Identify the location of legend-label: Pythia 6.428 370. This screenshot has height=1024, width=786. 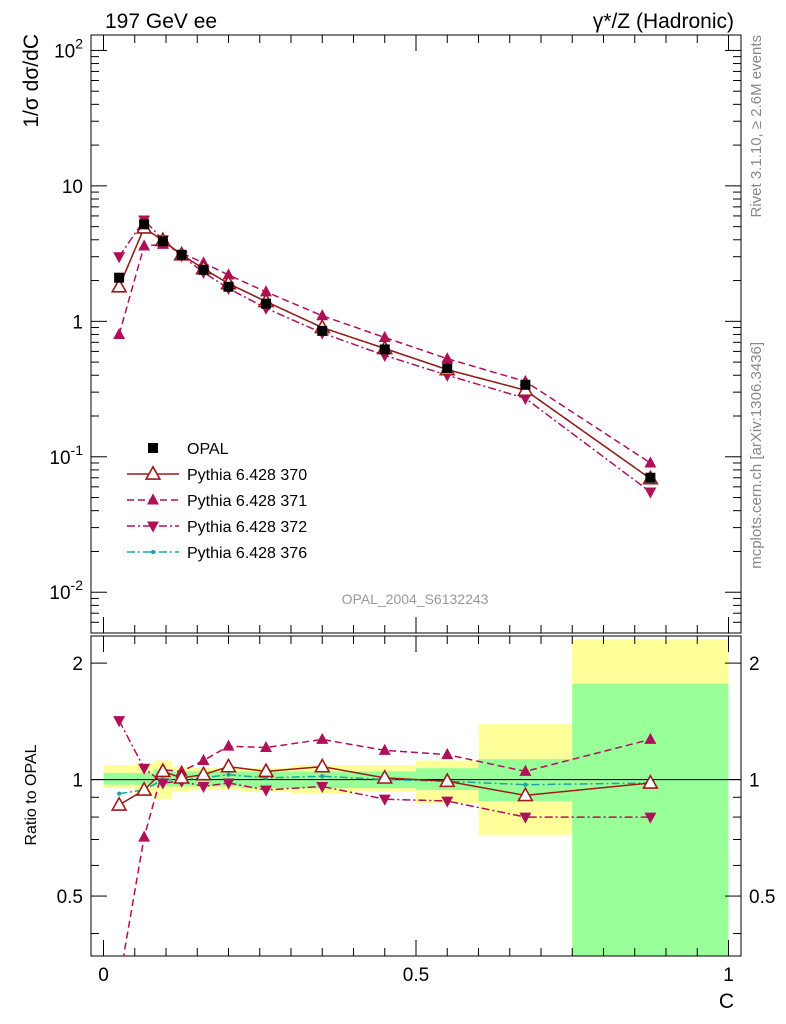
(247, 475).